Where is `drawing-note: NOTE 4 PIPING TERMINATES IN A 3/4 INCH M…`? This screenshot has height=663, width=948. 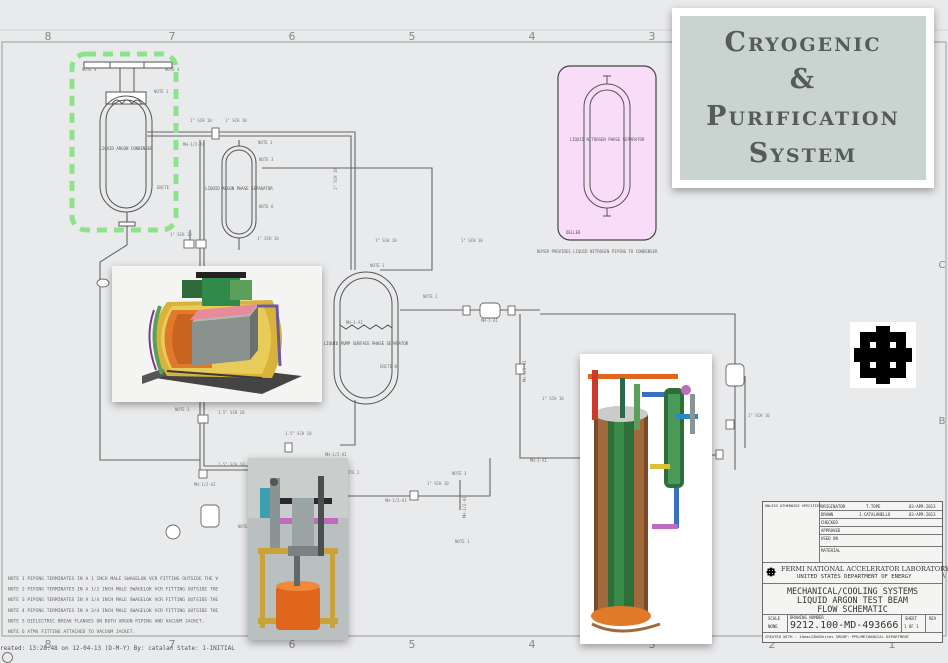
drawing-note: NOTE 4 PIPING TERMINATES IN A 3/4 INCH M… is located at coordinates (113, 611).